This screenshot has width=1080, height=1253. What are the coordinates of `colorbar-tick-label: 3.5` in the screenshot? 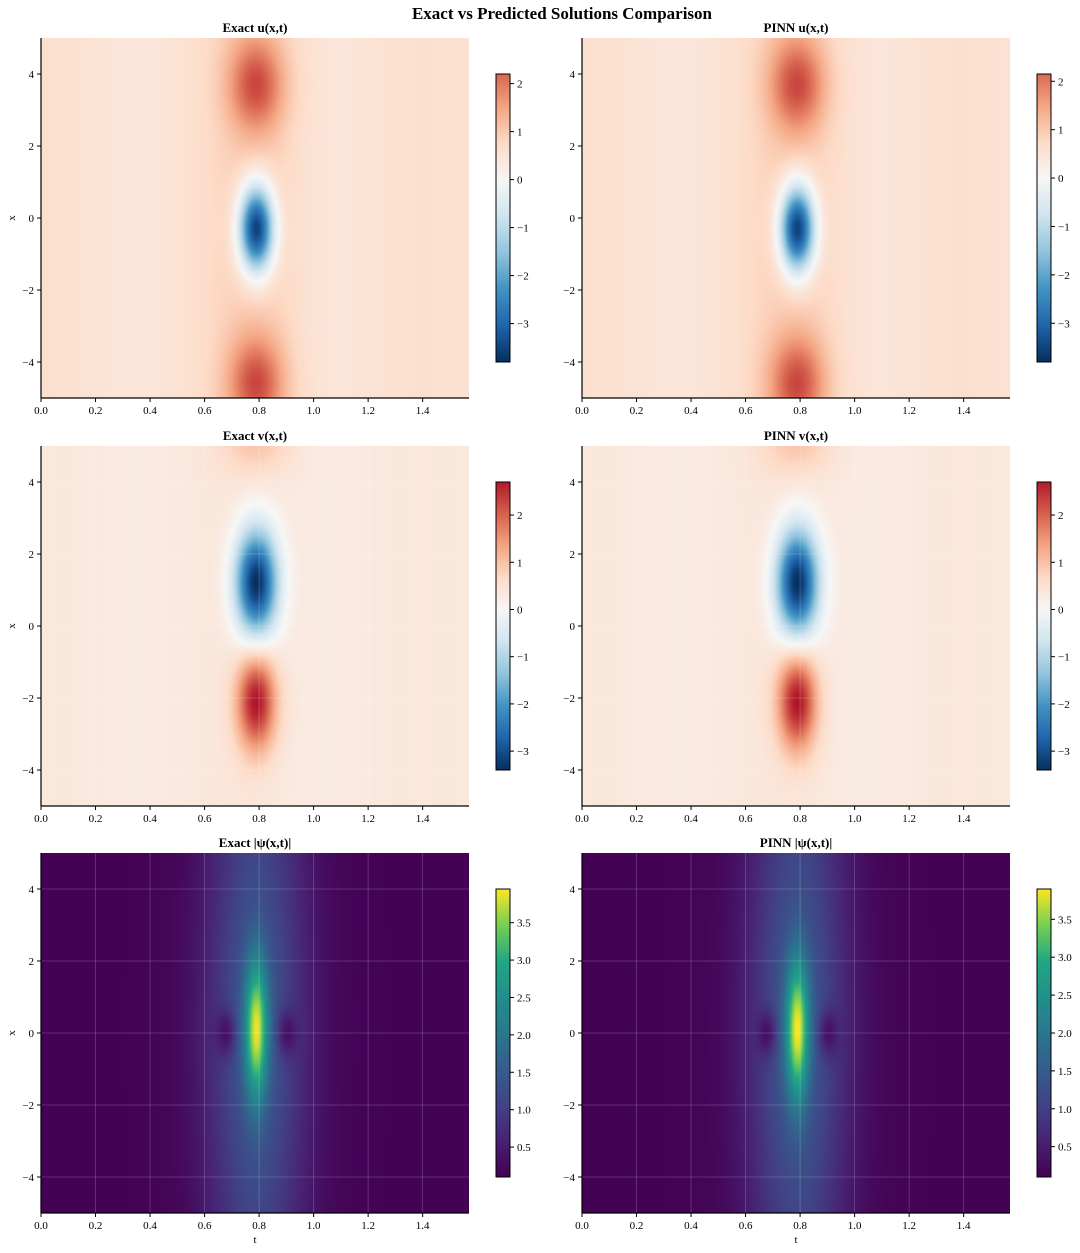 It's located at (1065, 920).